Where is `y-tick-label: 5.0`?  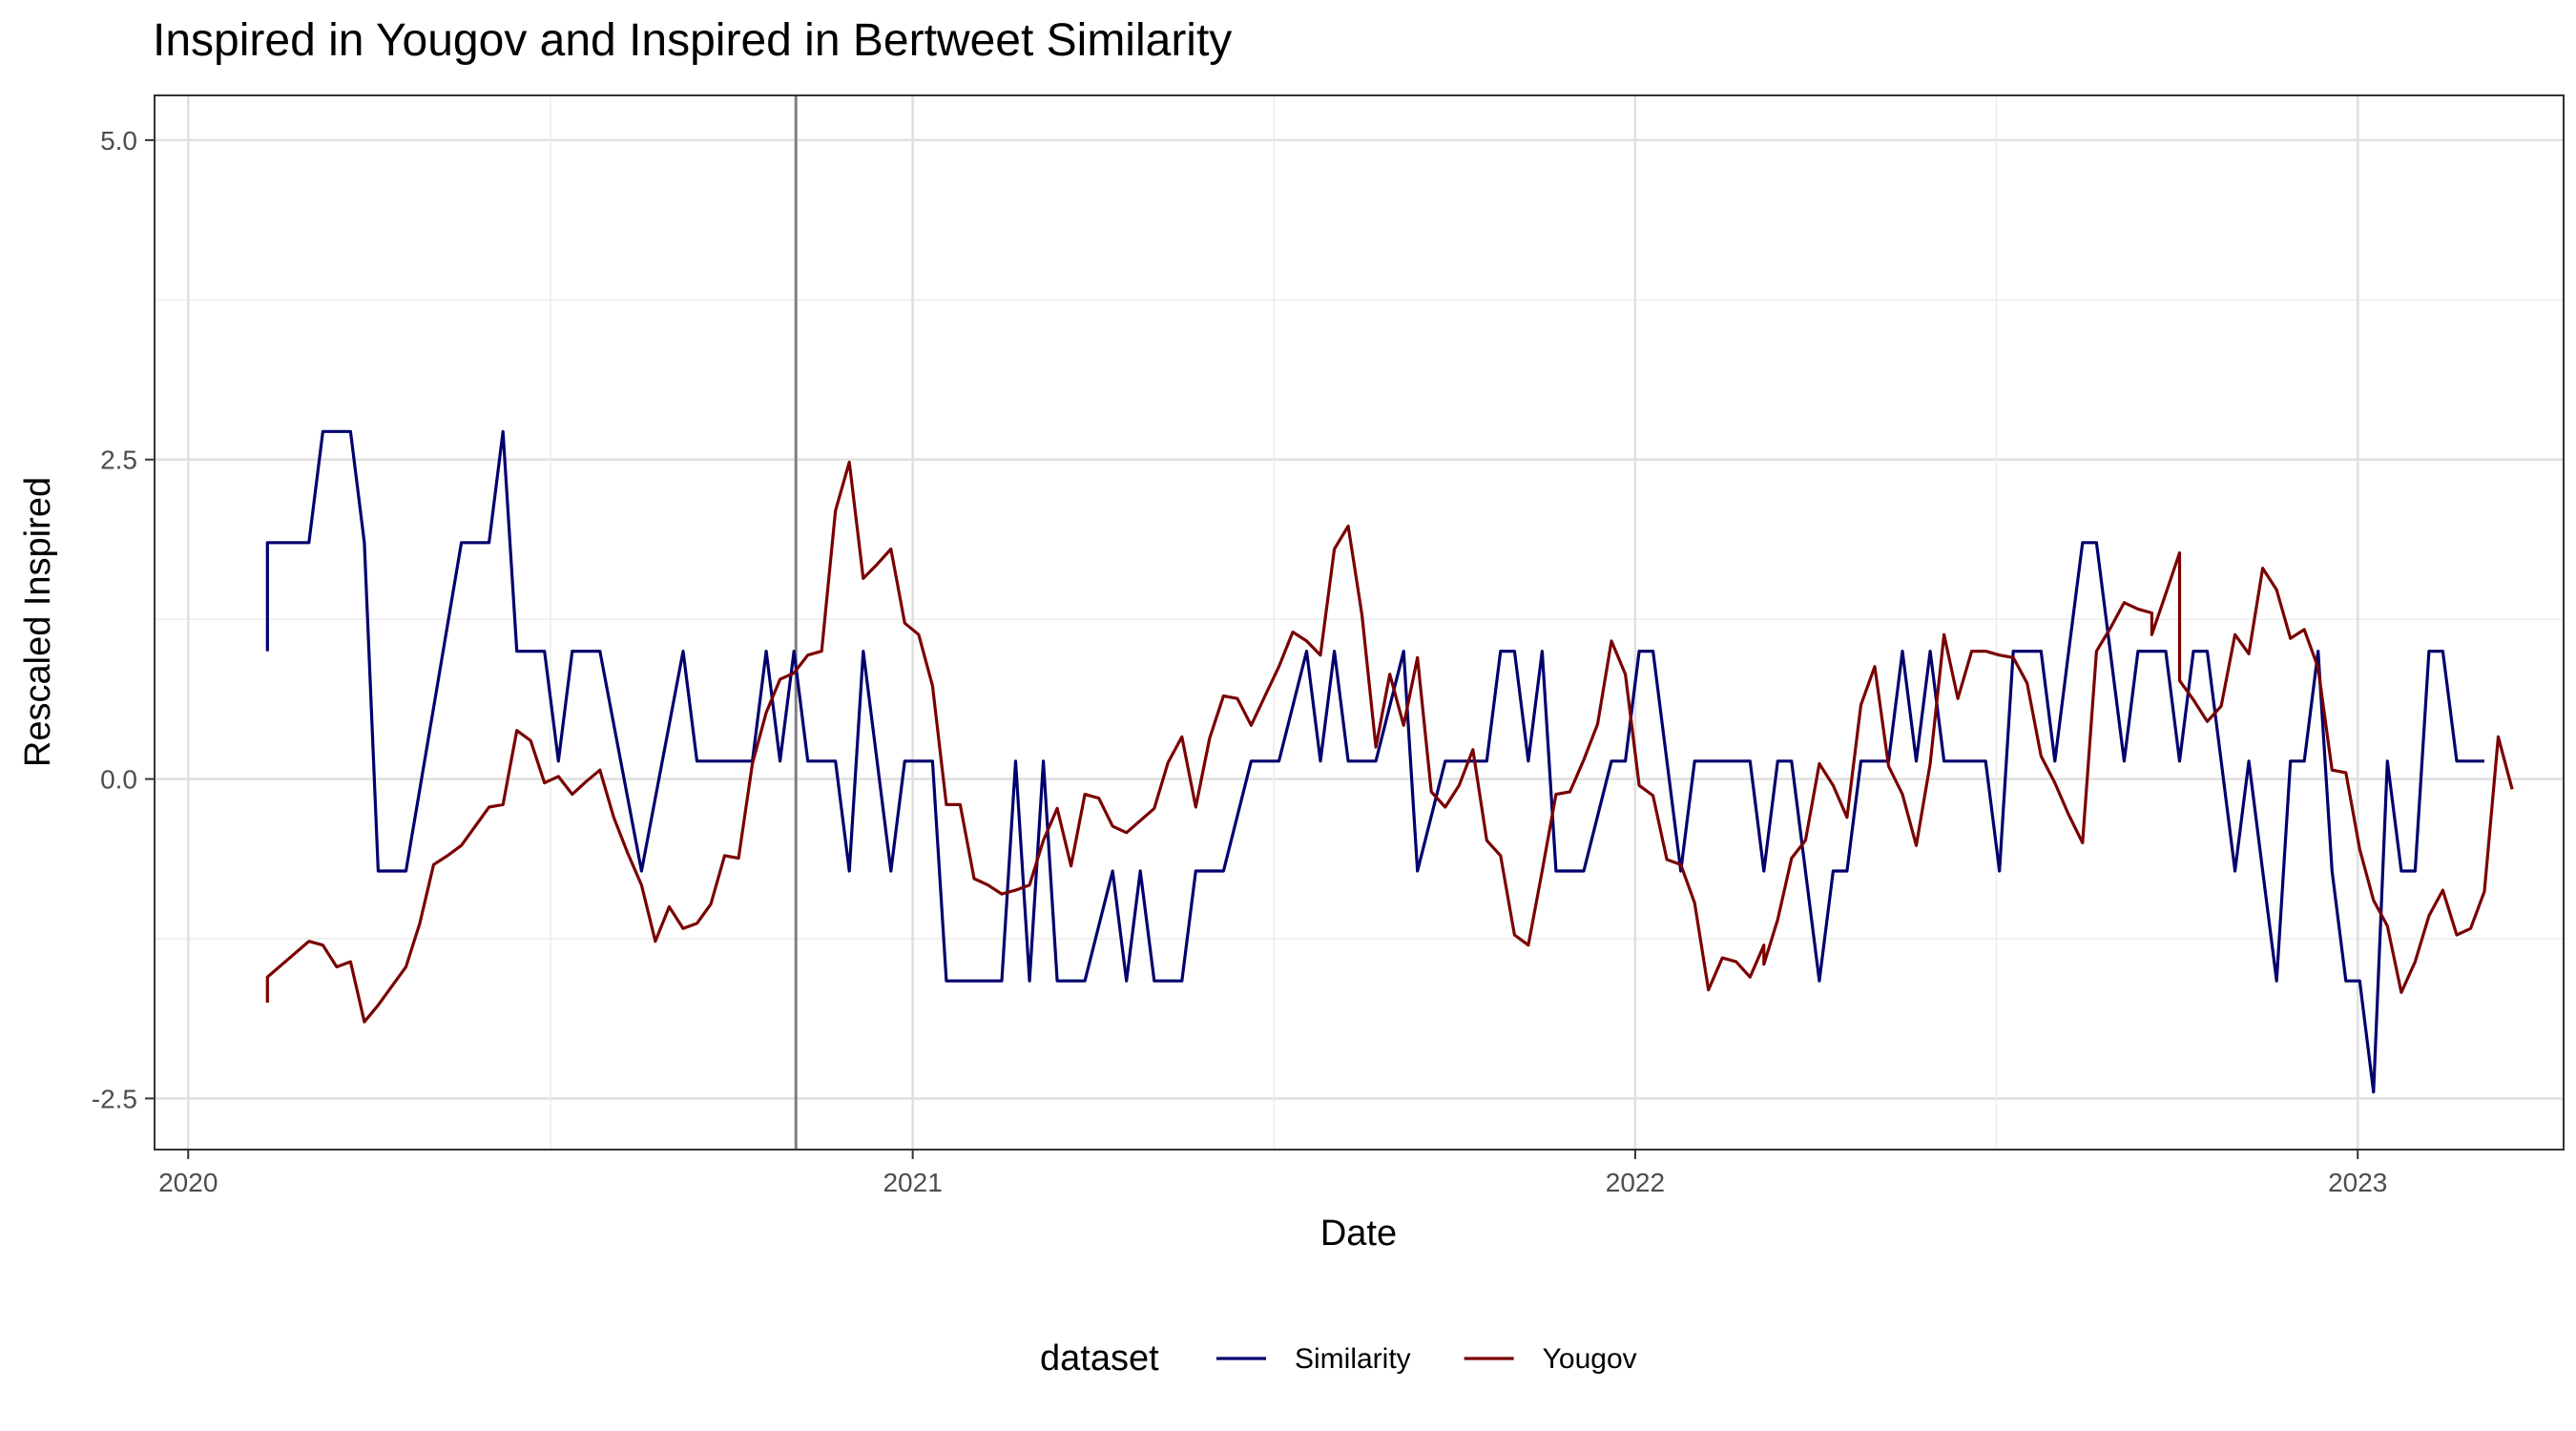
y-tick-label: 5.0 is located at coordinates (118, 141).